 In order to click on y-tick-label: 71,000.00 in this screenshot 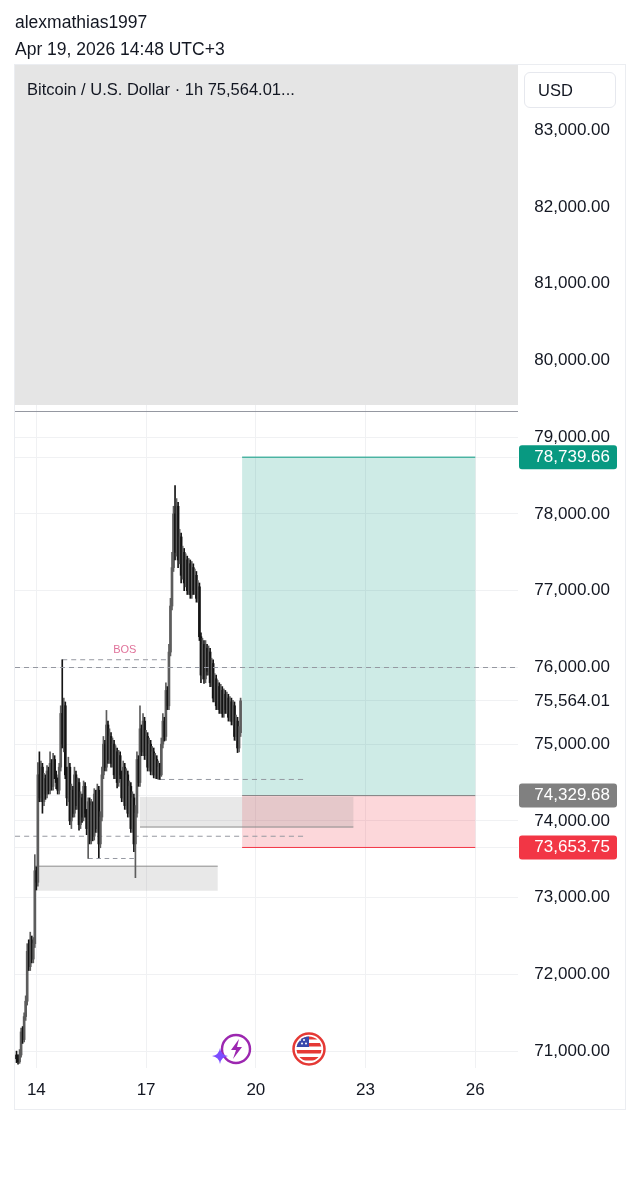, I will do `click(572, 1050)`.